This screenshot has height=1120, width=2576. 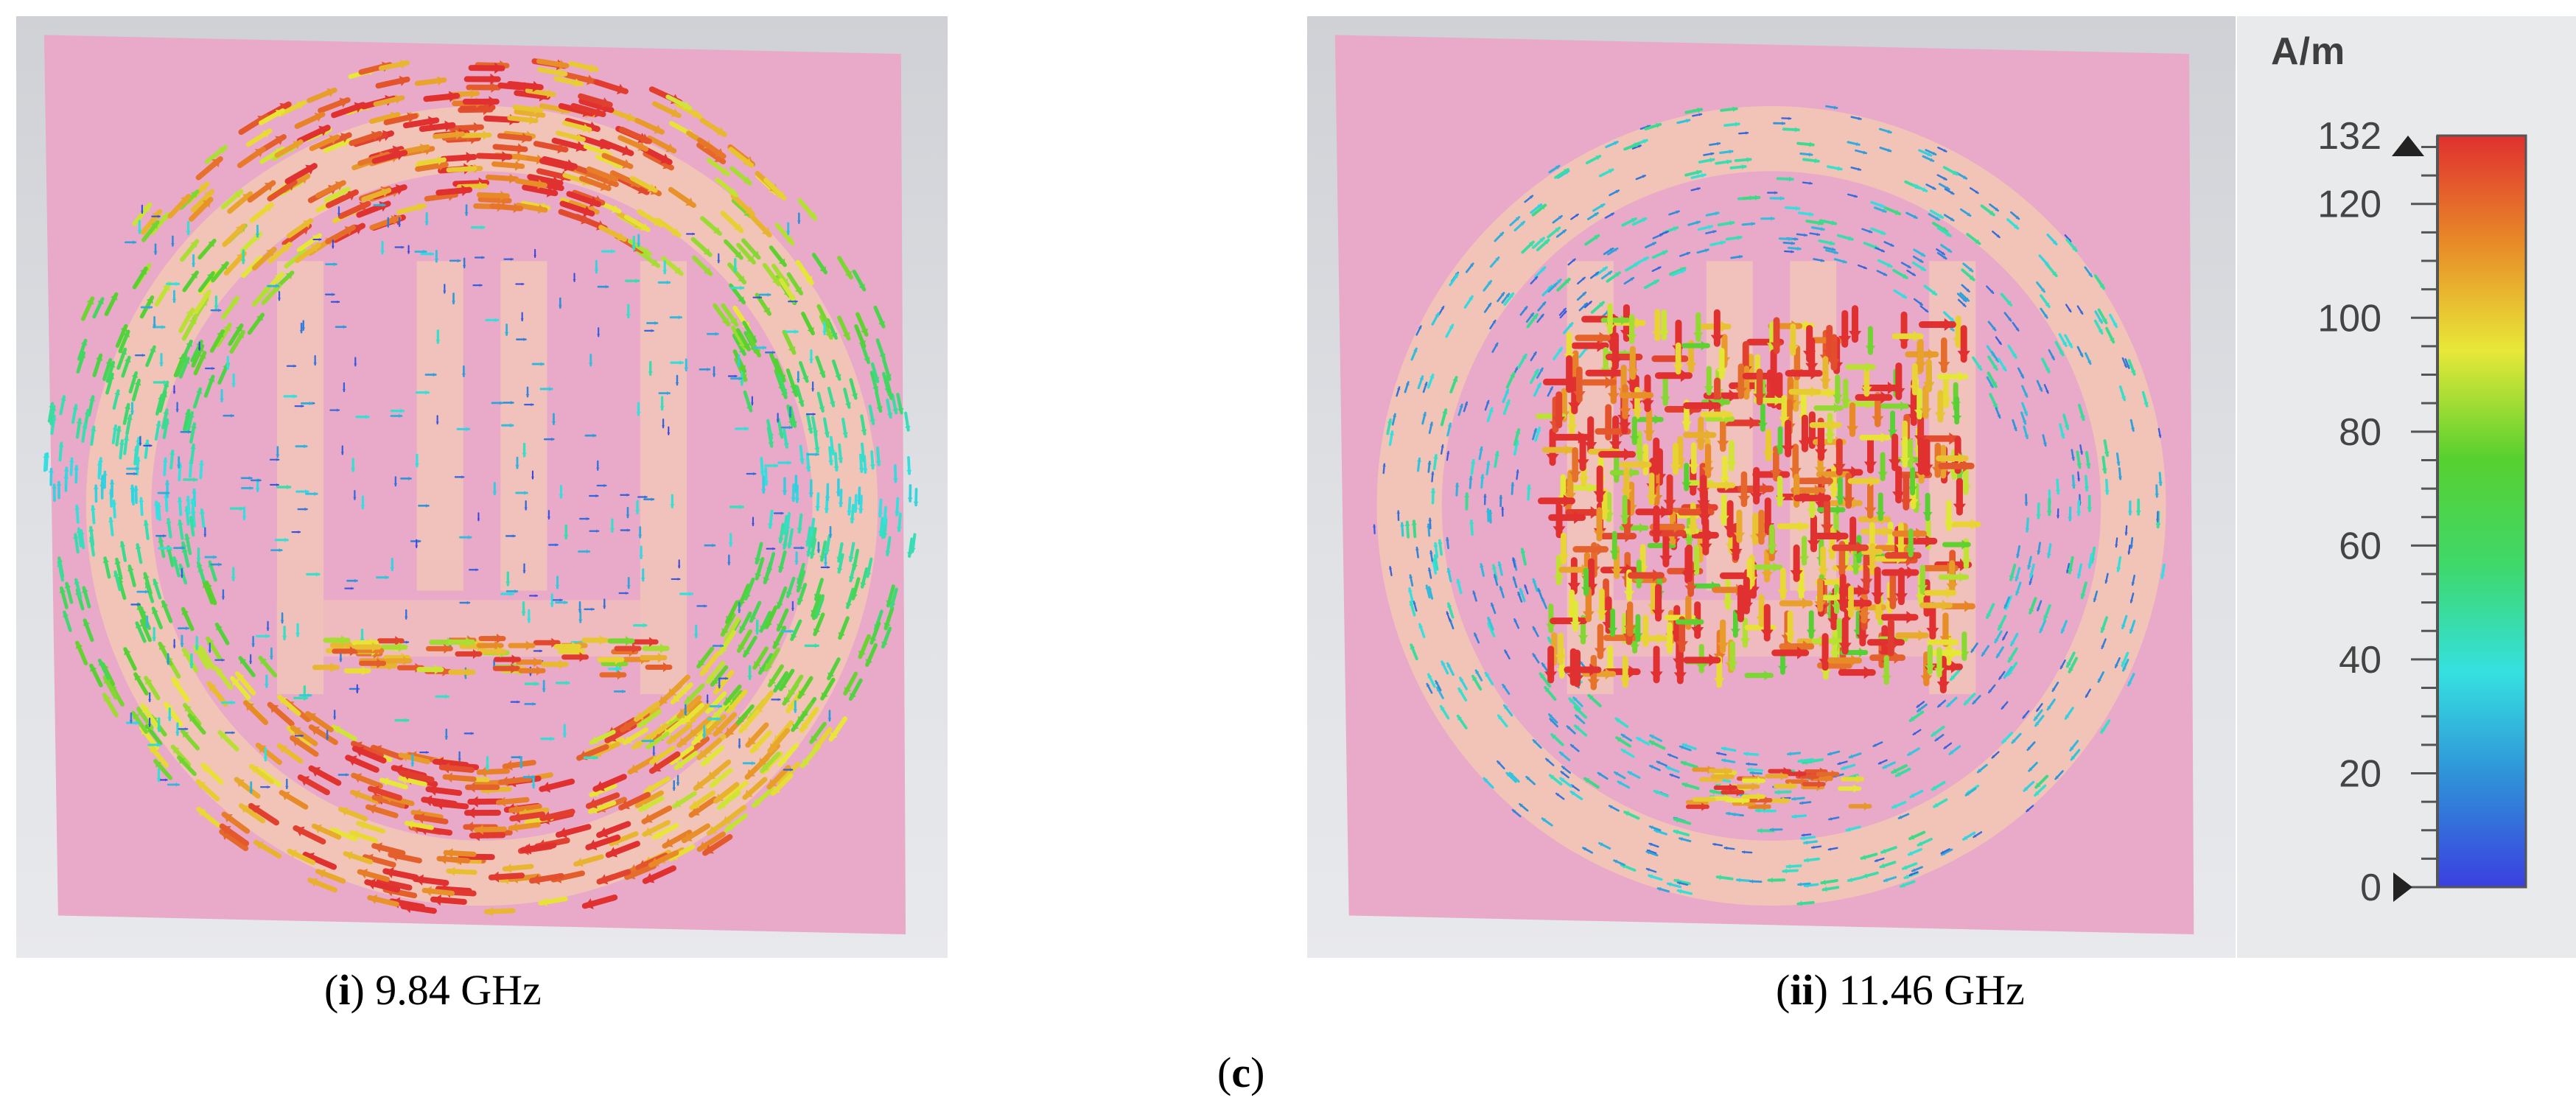 I want to click on scale-tick-label: 100, so click(x=2349, y=318).